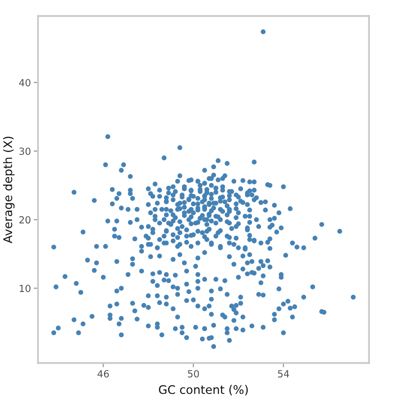 This screenshot has height=400, width=400. I want to click on x-tick-label: 50, so click(193, 374).